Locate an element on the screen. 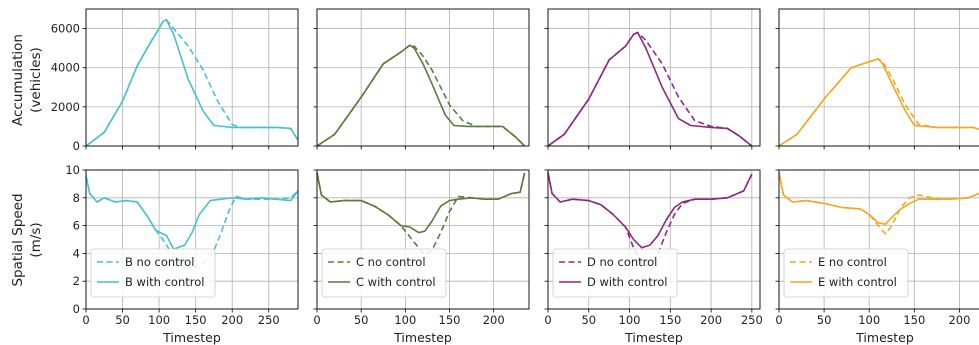 The image size is (979, 345). panel-b-speed-ytick-label-5: 10 is located at coordinates (72, 170).